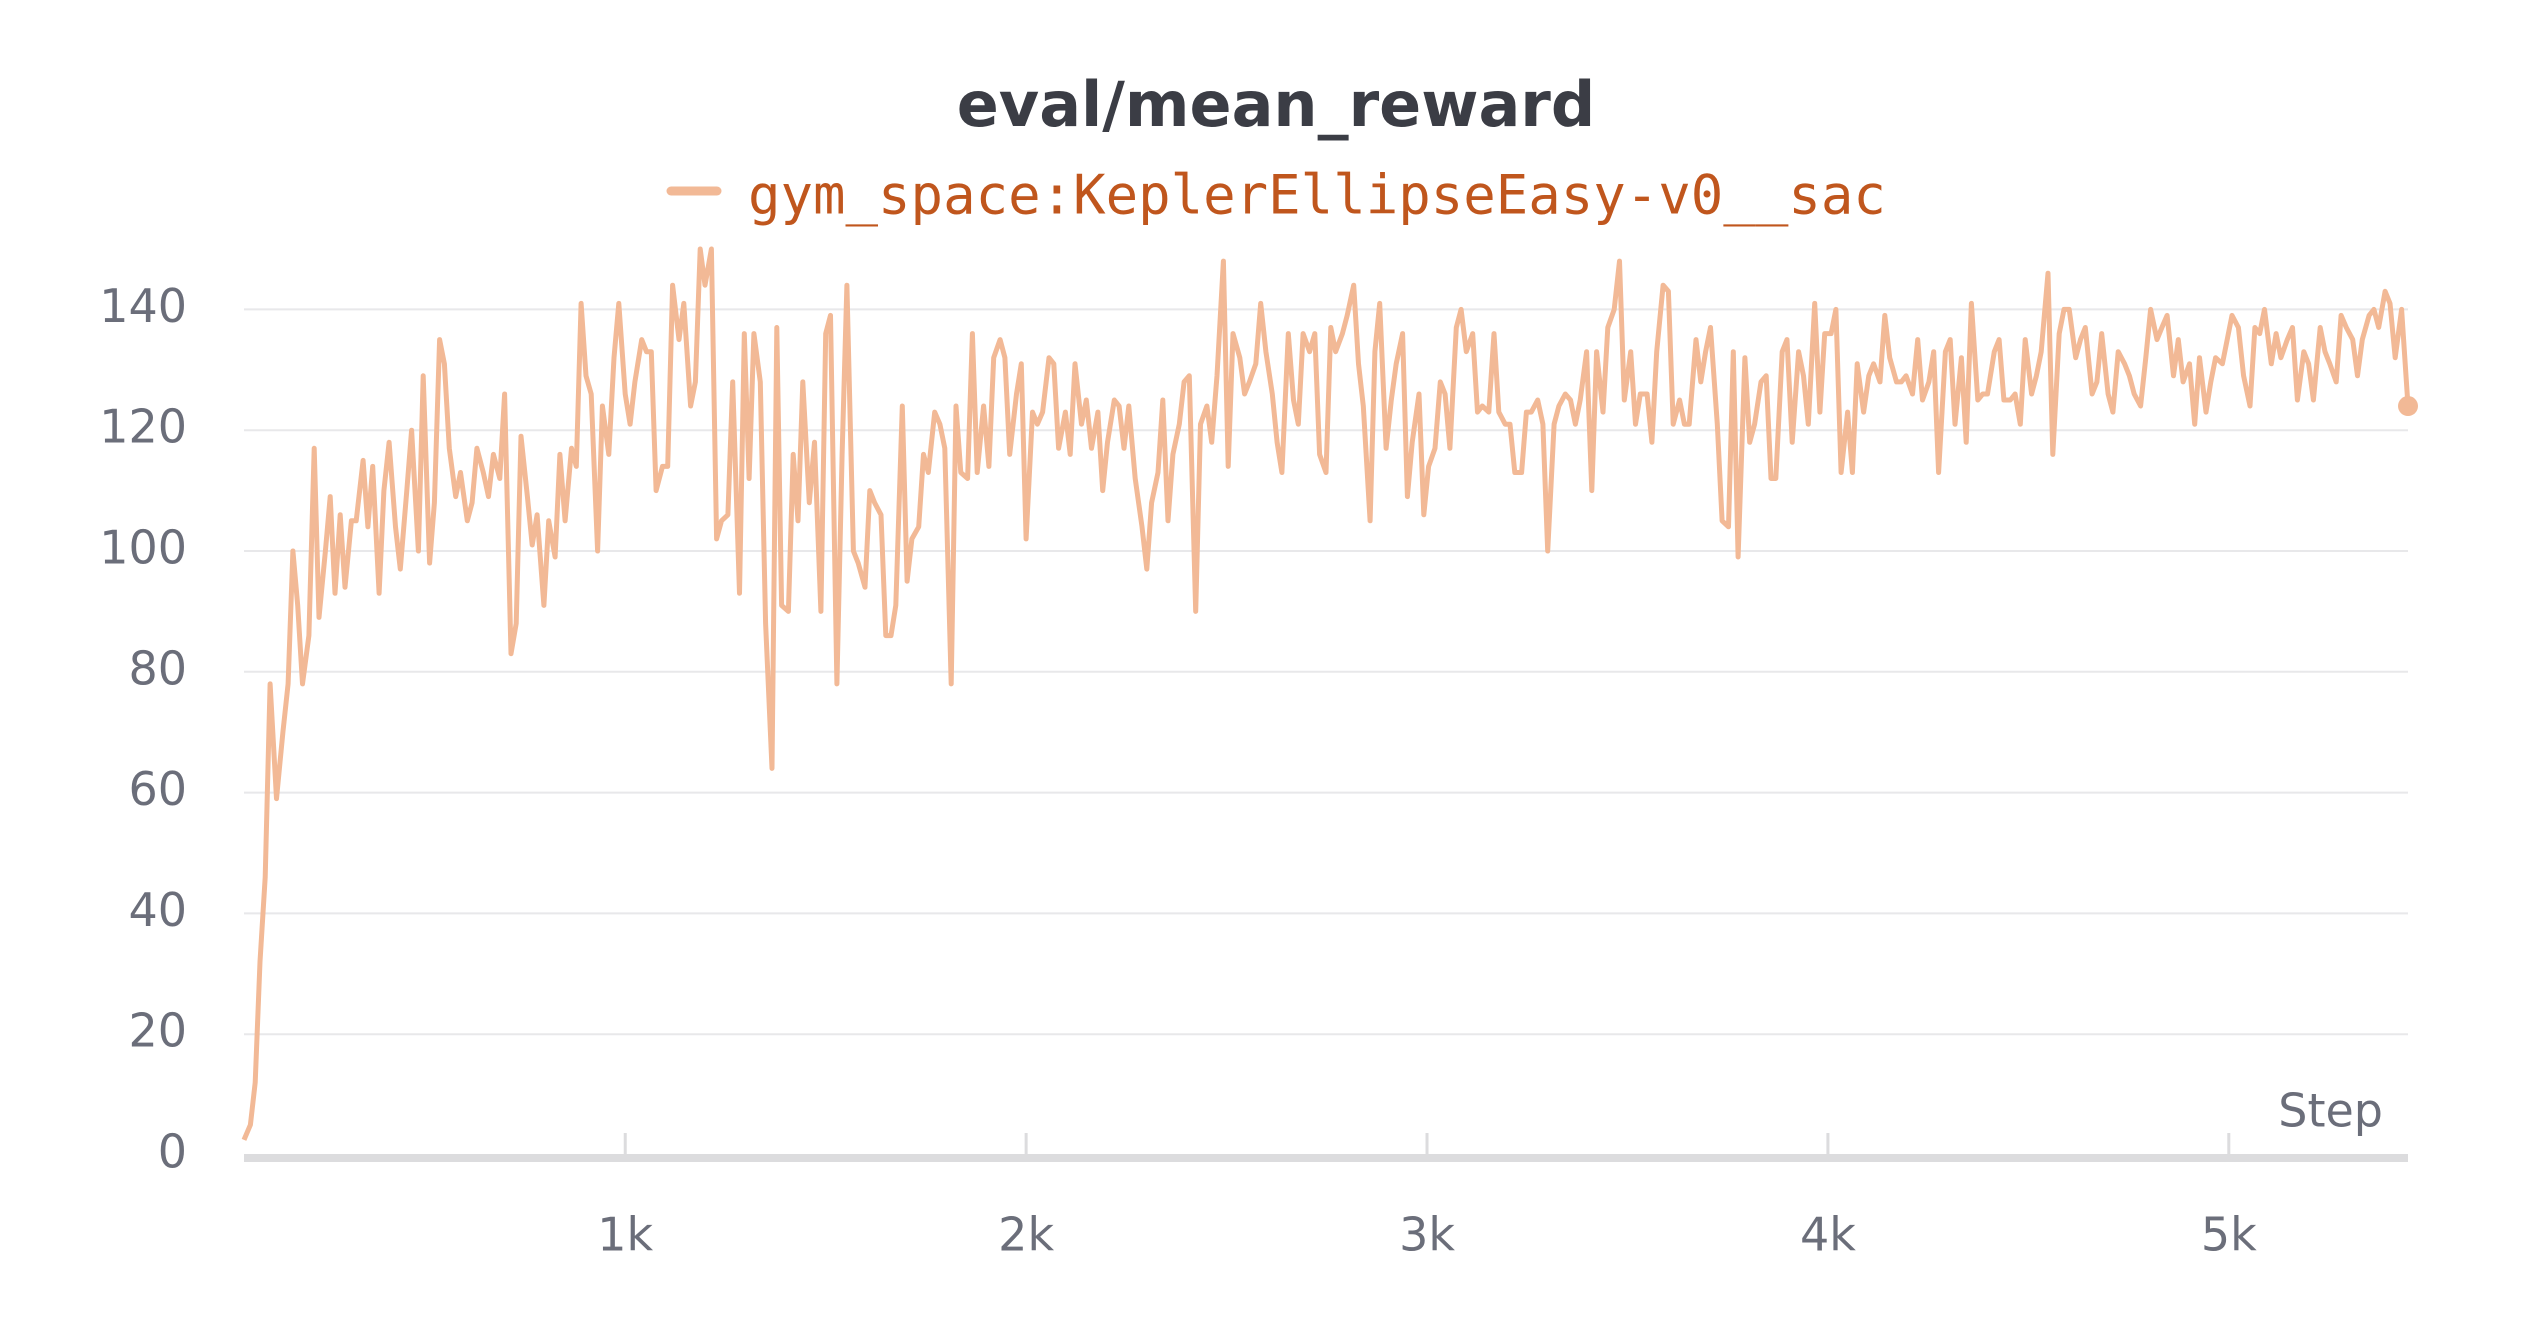  What do you see at coordinates (157, 668) in the screenshot?
I see `y-tick-label: 80` at bounding box center [157, 668].